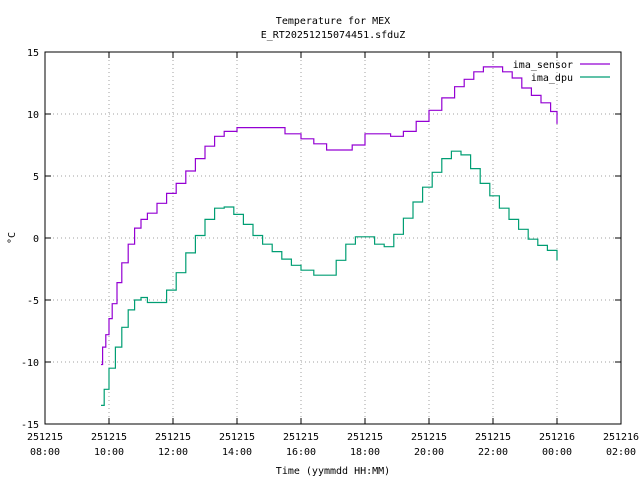  What do you see at coordinates (365, 452) in the screenshot?
I see `x-tick-time: 18:00` at bounding box center [365, 452].